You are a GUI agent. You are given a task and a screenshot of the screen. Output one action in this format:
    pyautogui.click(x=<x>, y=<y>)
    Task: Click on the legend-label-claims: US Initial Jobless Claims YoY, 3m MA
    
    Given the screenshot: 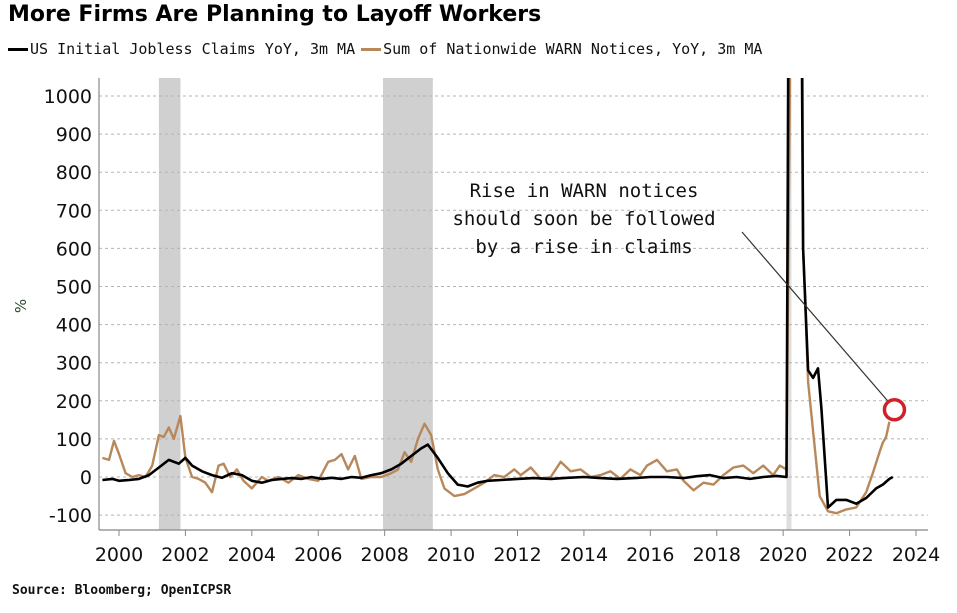 What is the action you would take?
    pyautogui.click(x=193, y=49)
    